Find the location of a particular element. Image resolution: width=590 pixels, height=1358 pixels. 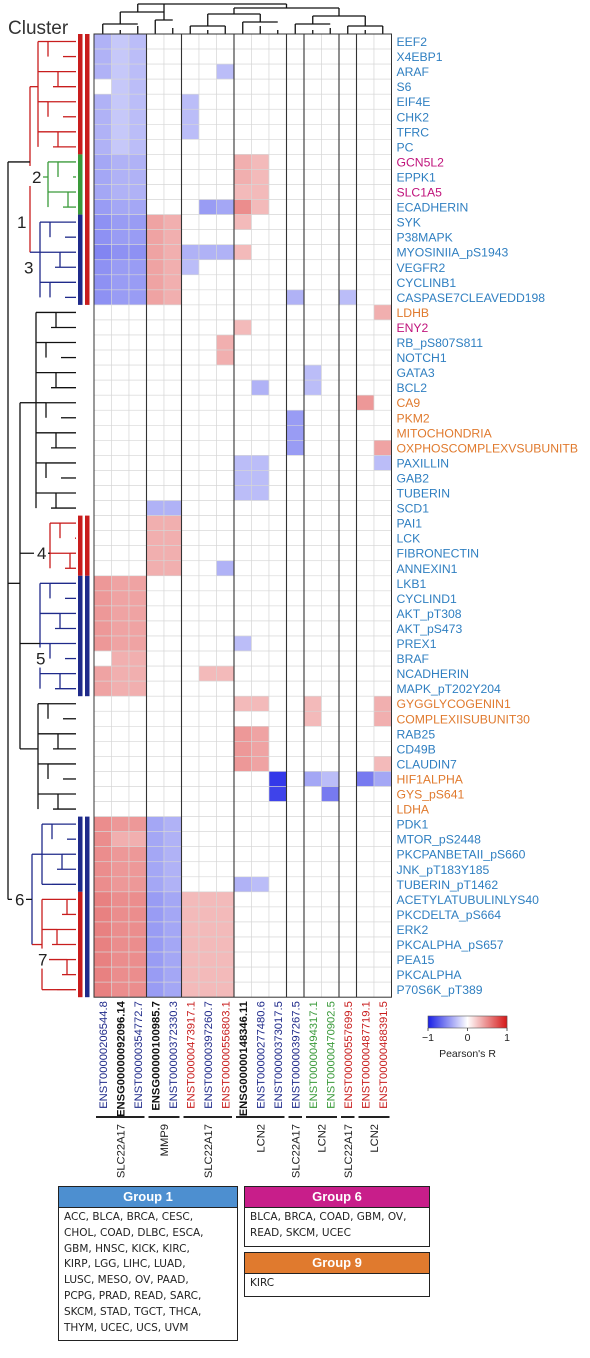

row-label: GYS_pS641 is located at coordinates (431, 795).